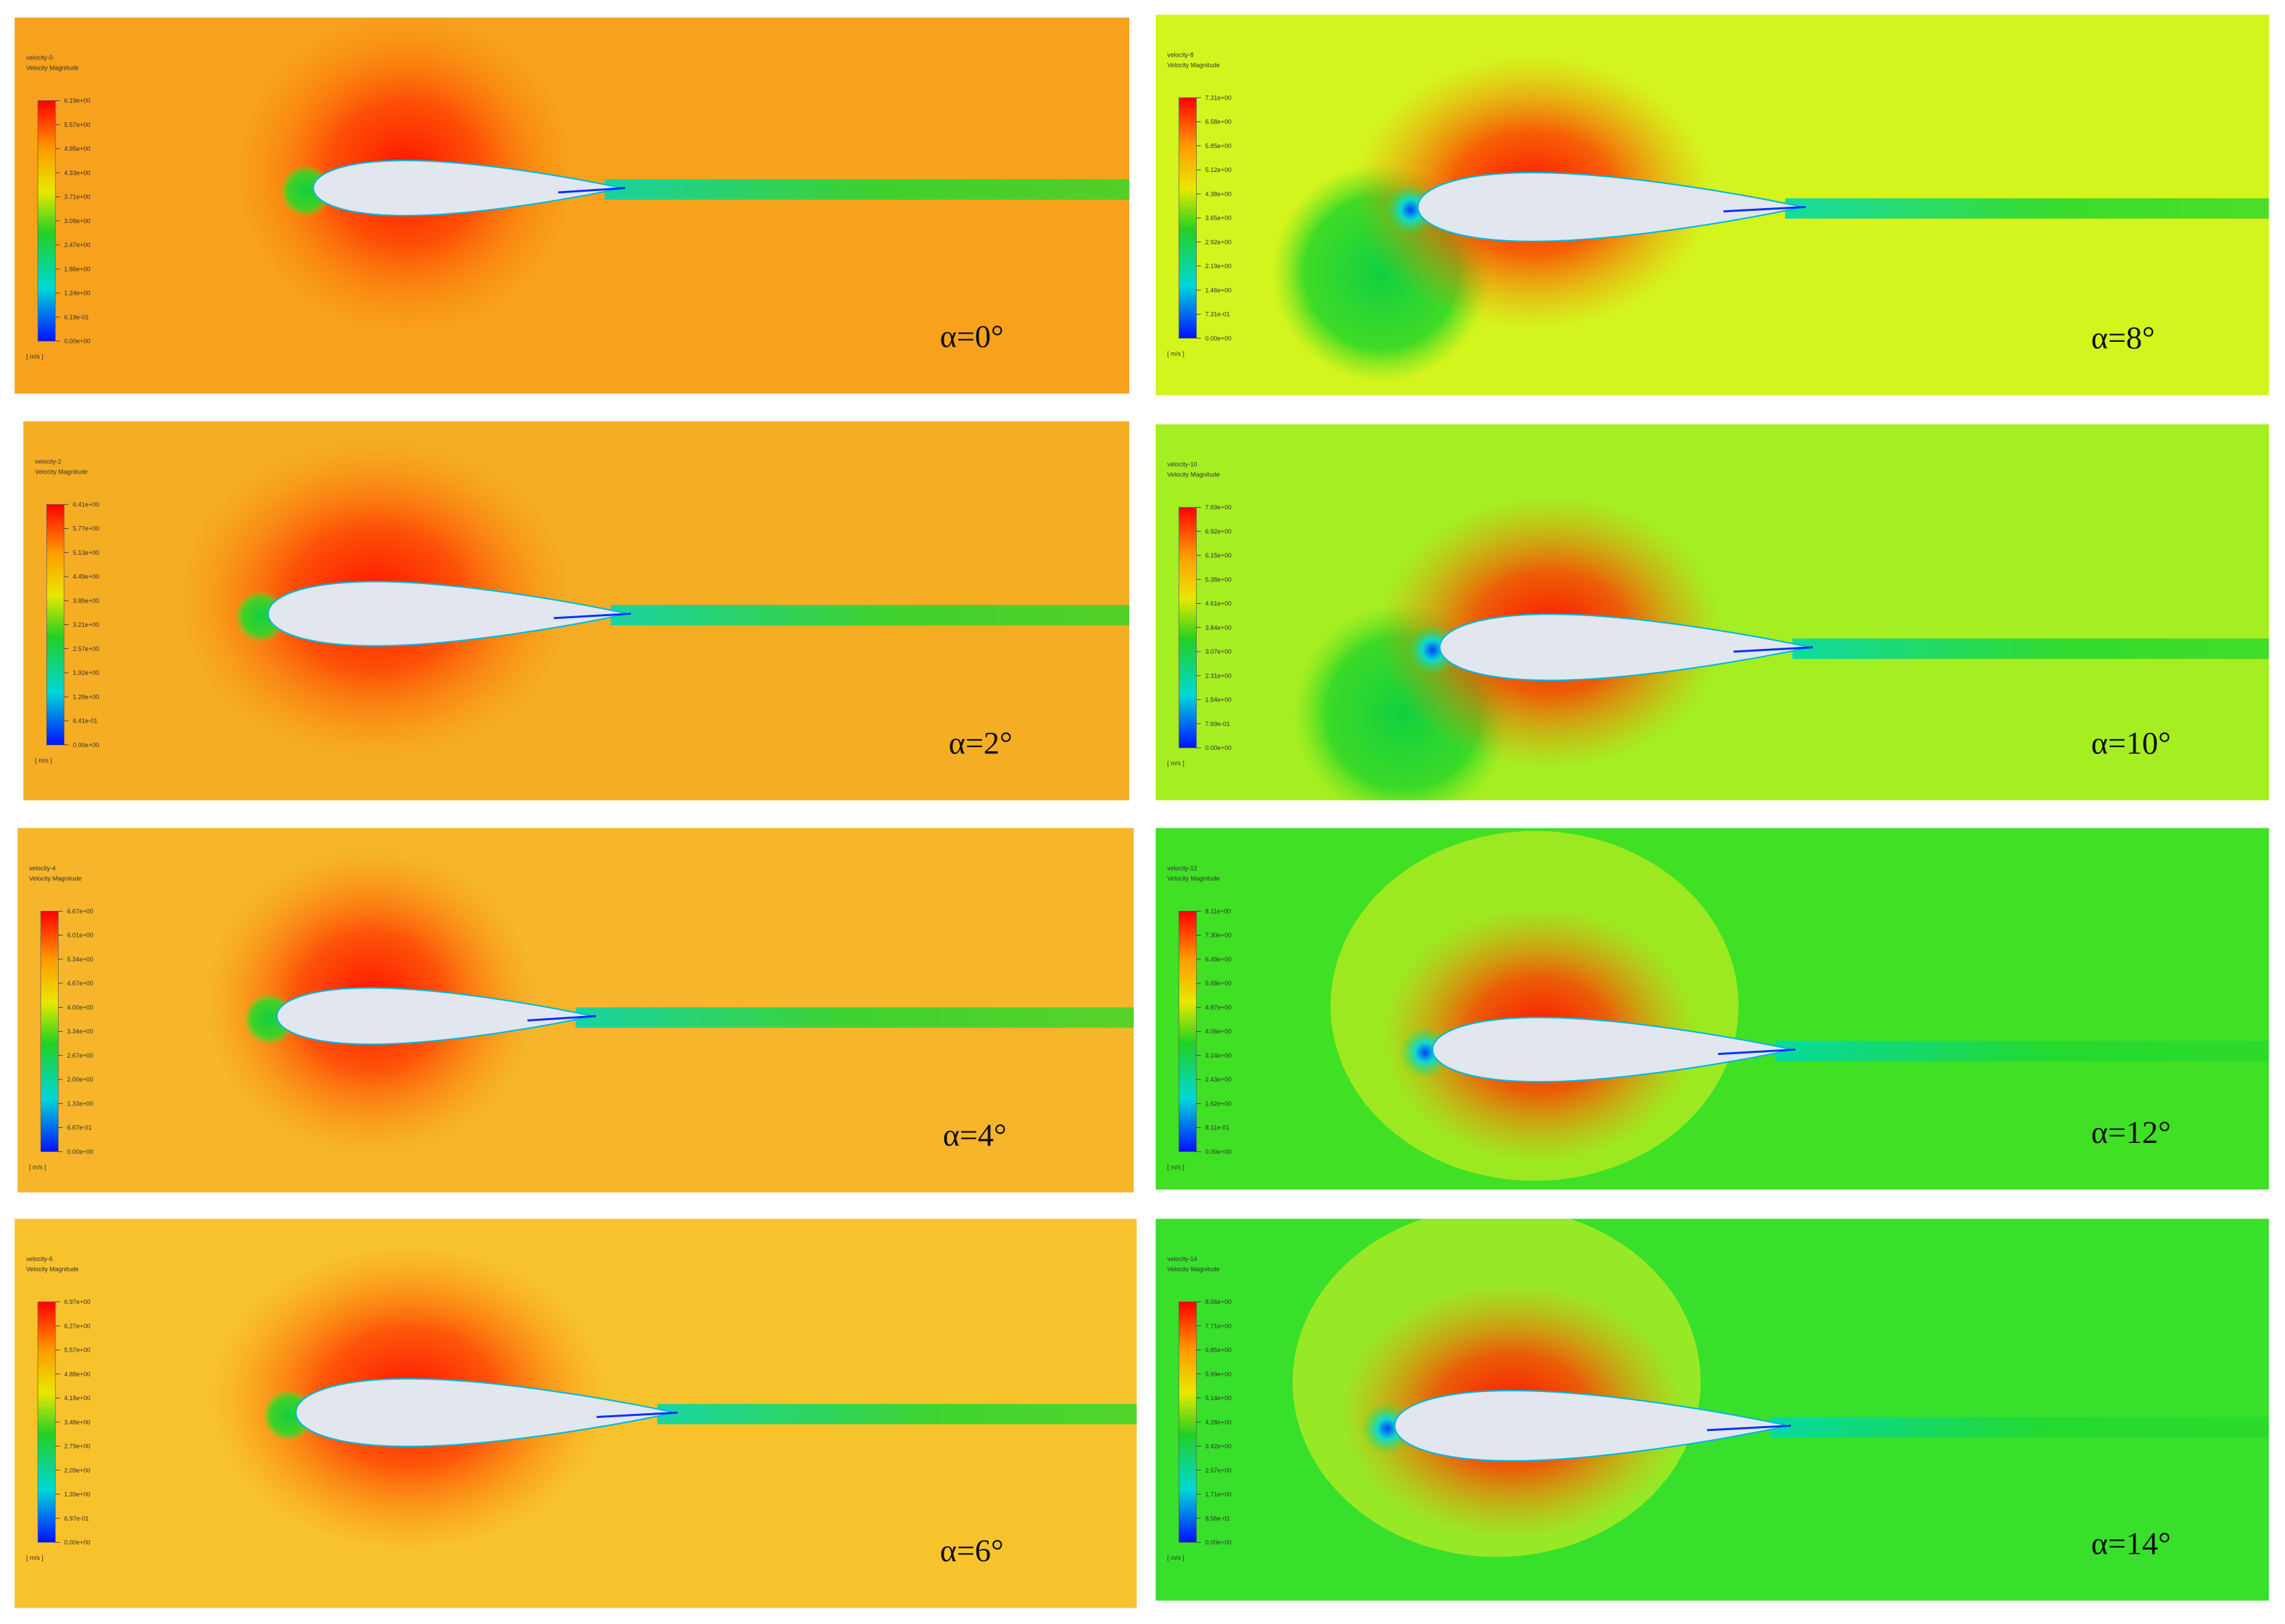  What do you see at coordinates (77, 268) in the screenshot?
I see `color-bar-label: 1.86e+00` at bounding box center [77, 268].